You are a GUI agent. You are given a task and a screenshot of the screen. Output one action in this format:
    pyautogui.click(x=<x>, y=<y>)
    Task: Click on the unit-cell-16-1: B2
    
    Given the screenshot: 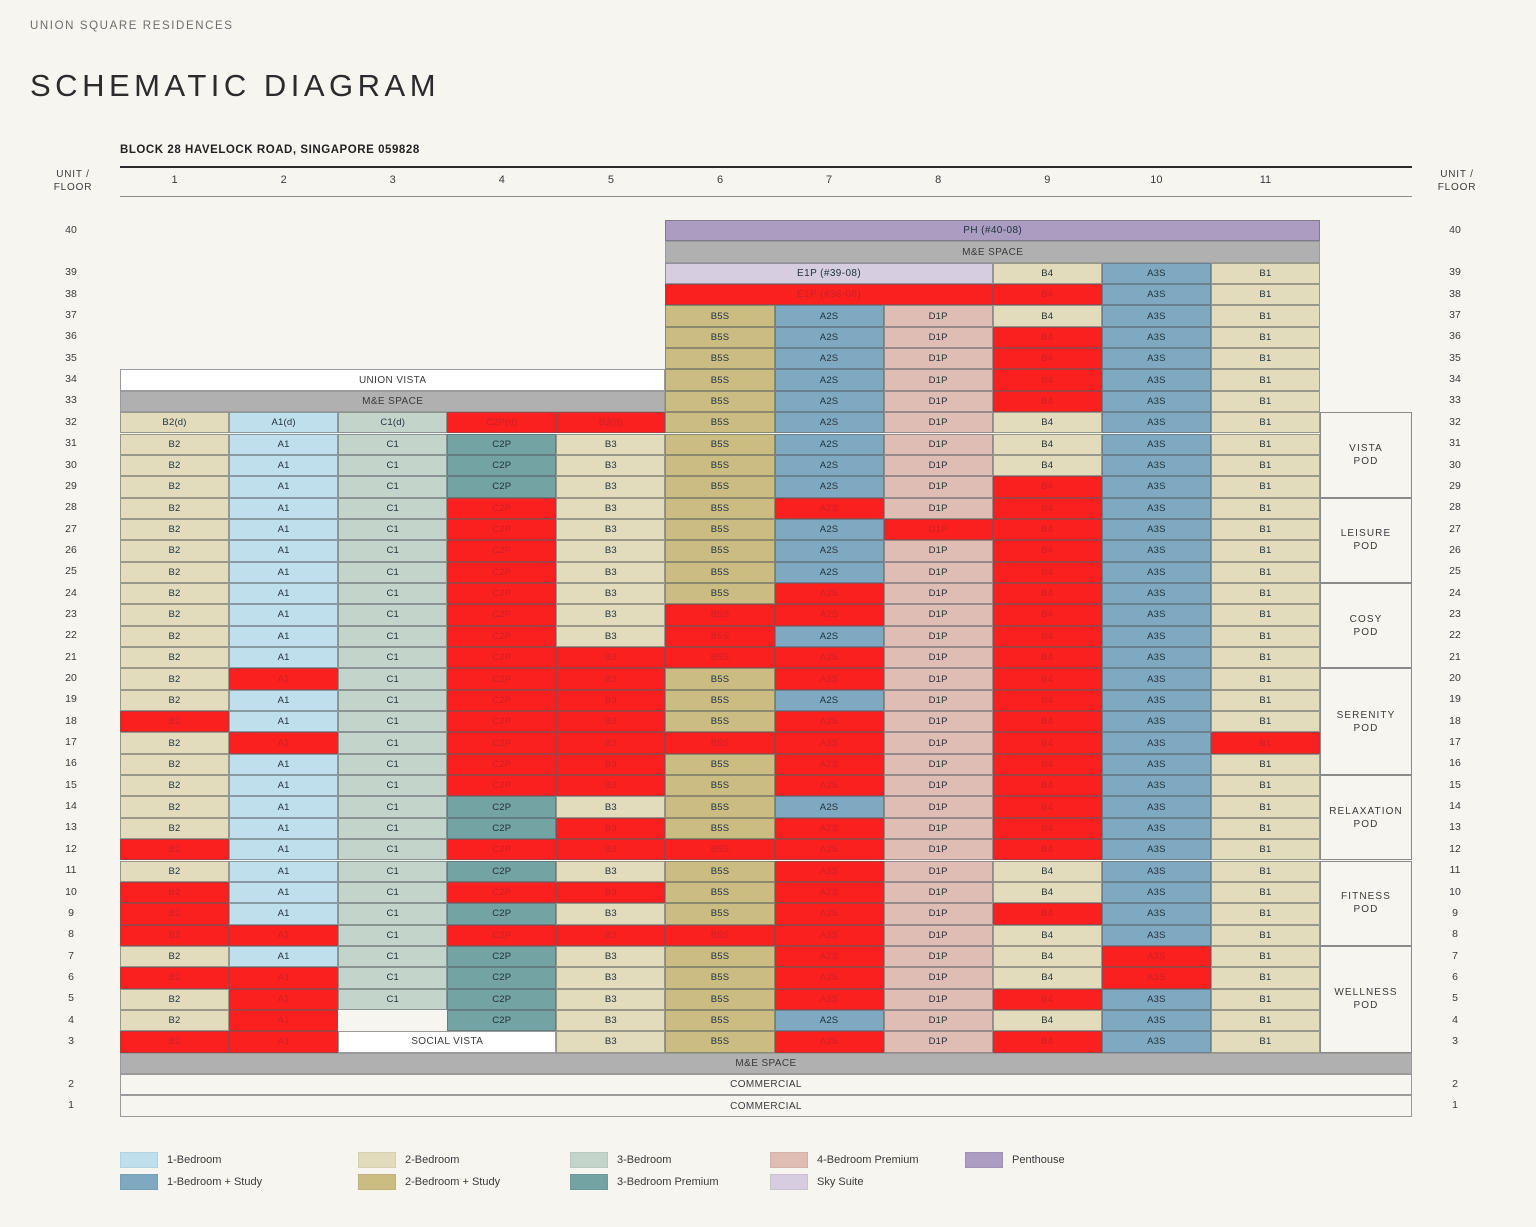 What is the action you would take?
    pyautogui.click(x=175, y=764)
    